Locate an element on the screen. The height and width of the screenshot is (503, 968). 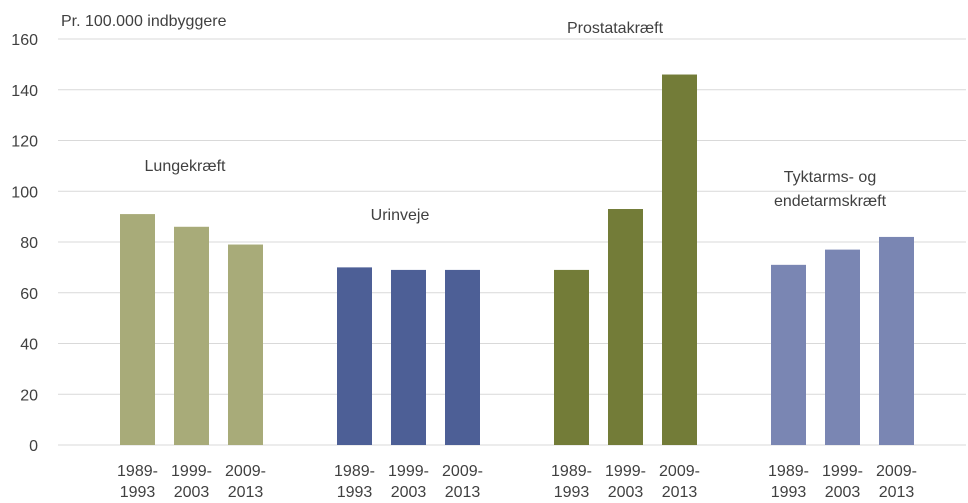
y-tick-label: 20 is located at coordinates (29, 395).